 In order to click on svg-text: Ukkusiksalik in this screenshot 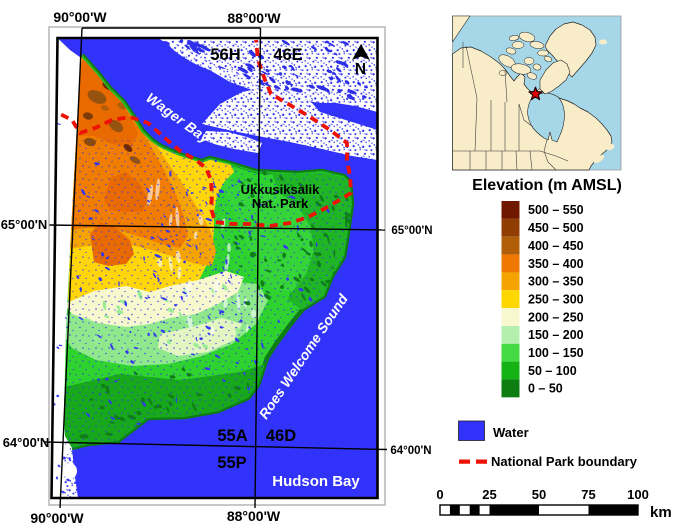, I will do `click(281, 189)`.